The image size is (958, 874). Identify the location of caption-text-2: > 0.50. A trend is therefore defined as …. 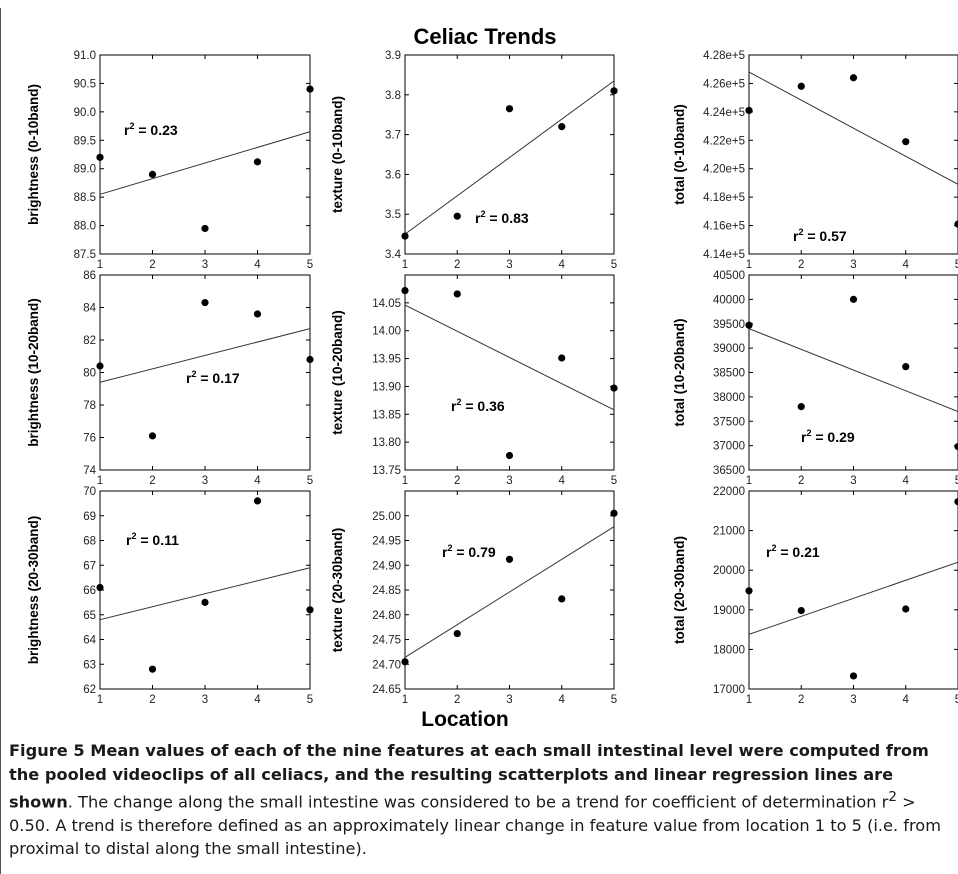
(475, 825).